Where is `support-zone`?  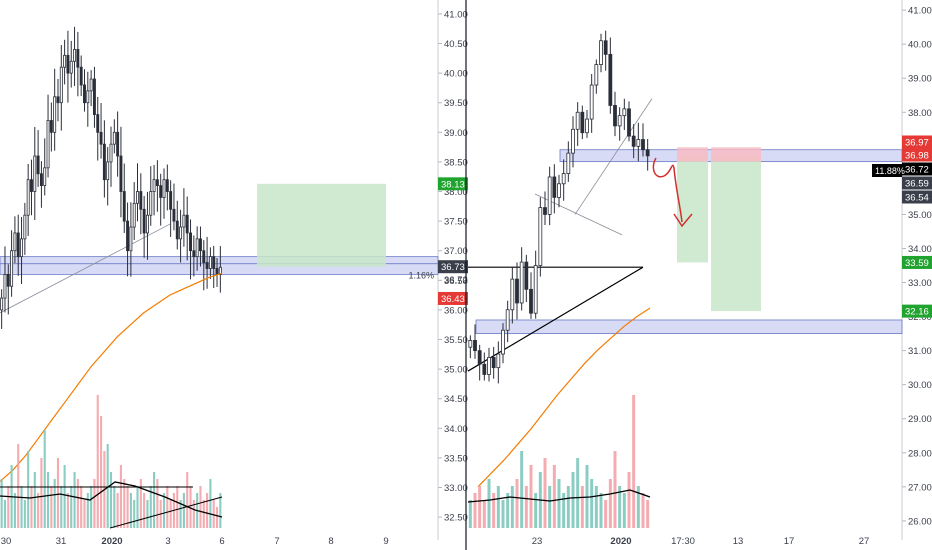
support-zone is located at coordinates (689, 327).